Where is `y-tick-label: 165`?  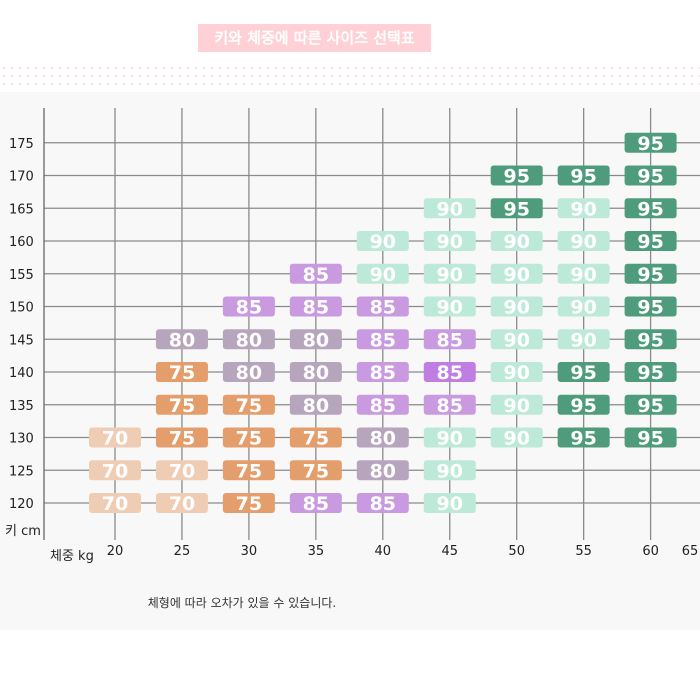
y-tick-label: 165 is located at coordinates (21, 209).